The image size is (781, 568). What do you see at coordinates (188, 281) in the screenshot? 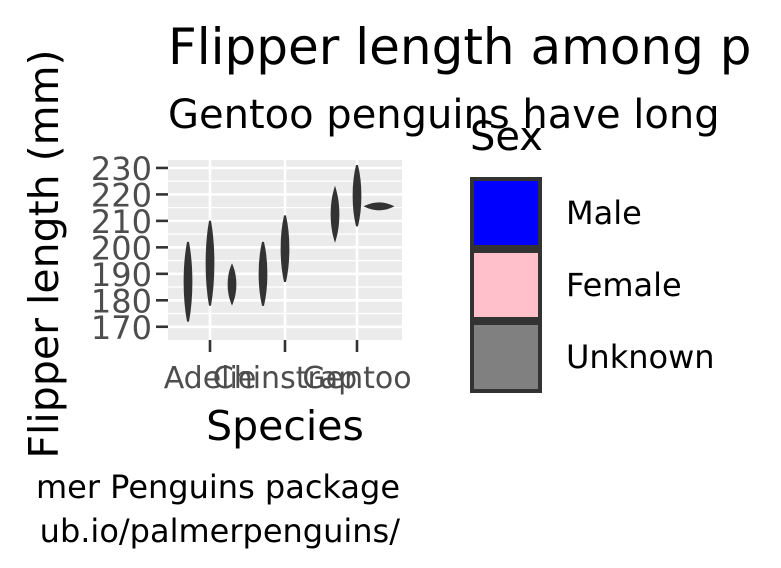
I see `violin-adelie-female` at bounding box center [188, 281].